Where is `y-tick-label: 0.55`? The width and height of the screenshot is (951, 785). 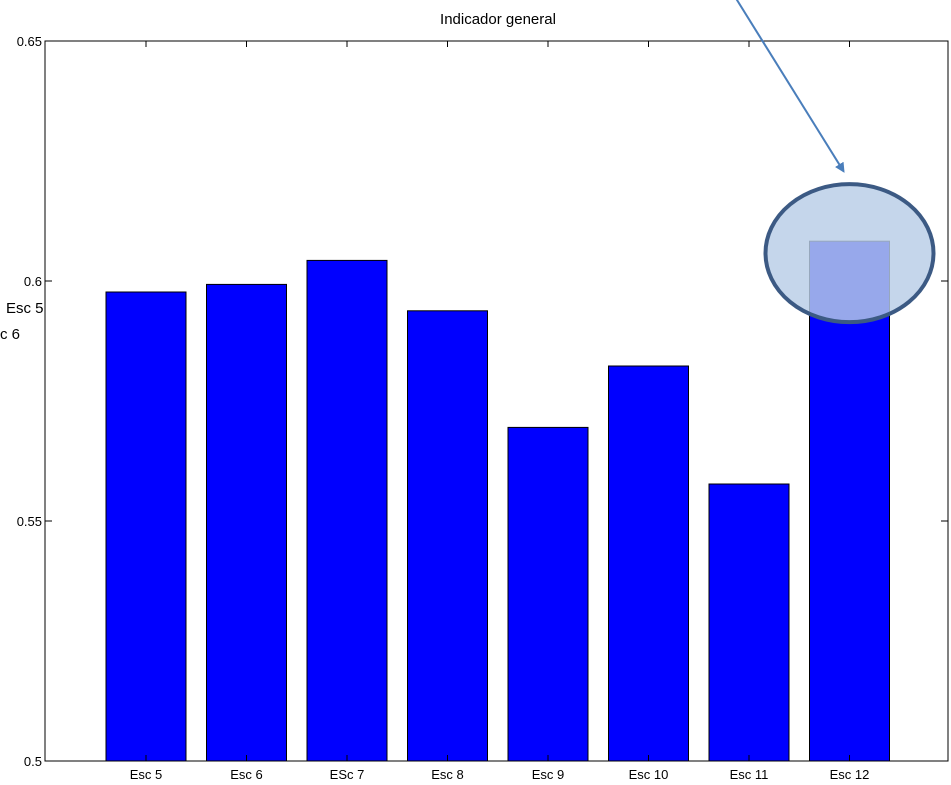
y-tick-label: 0.55 is located at coordinates (29, 521).